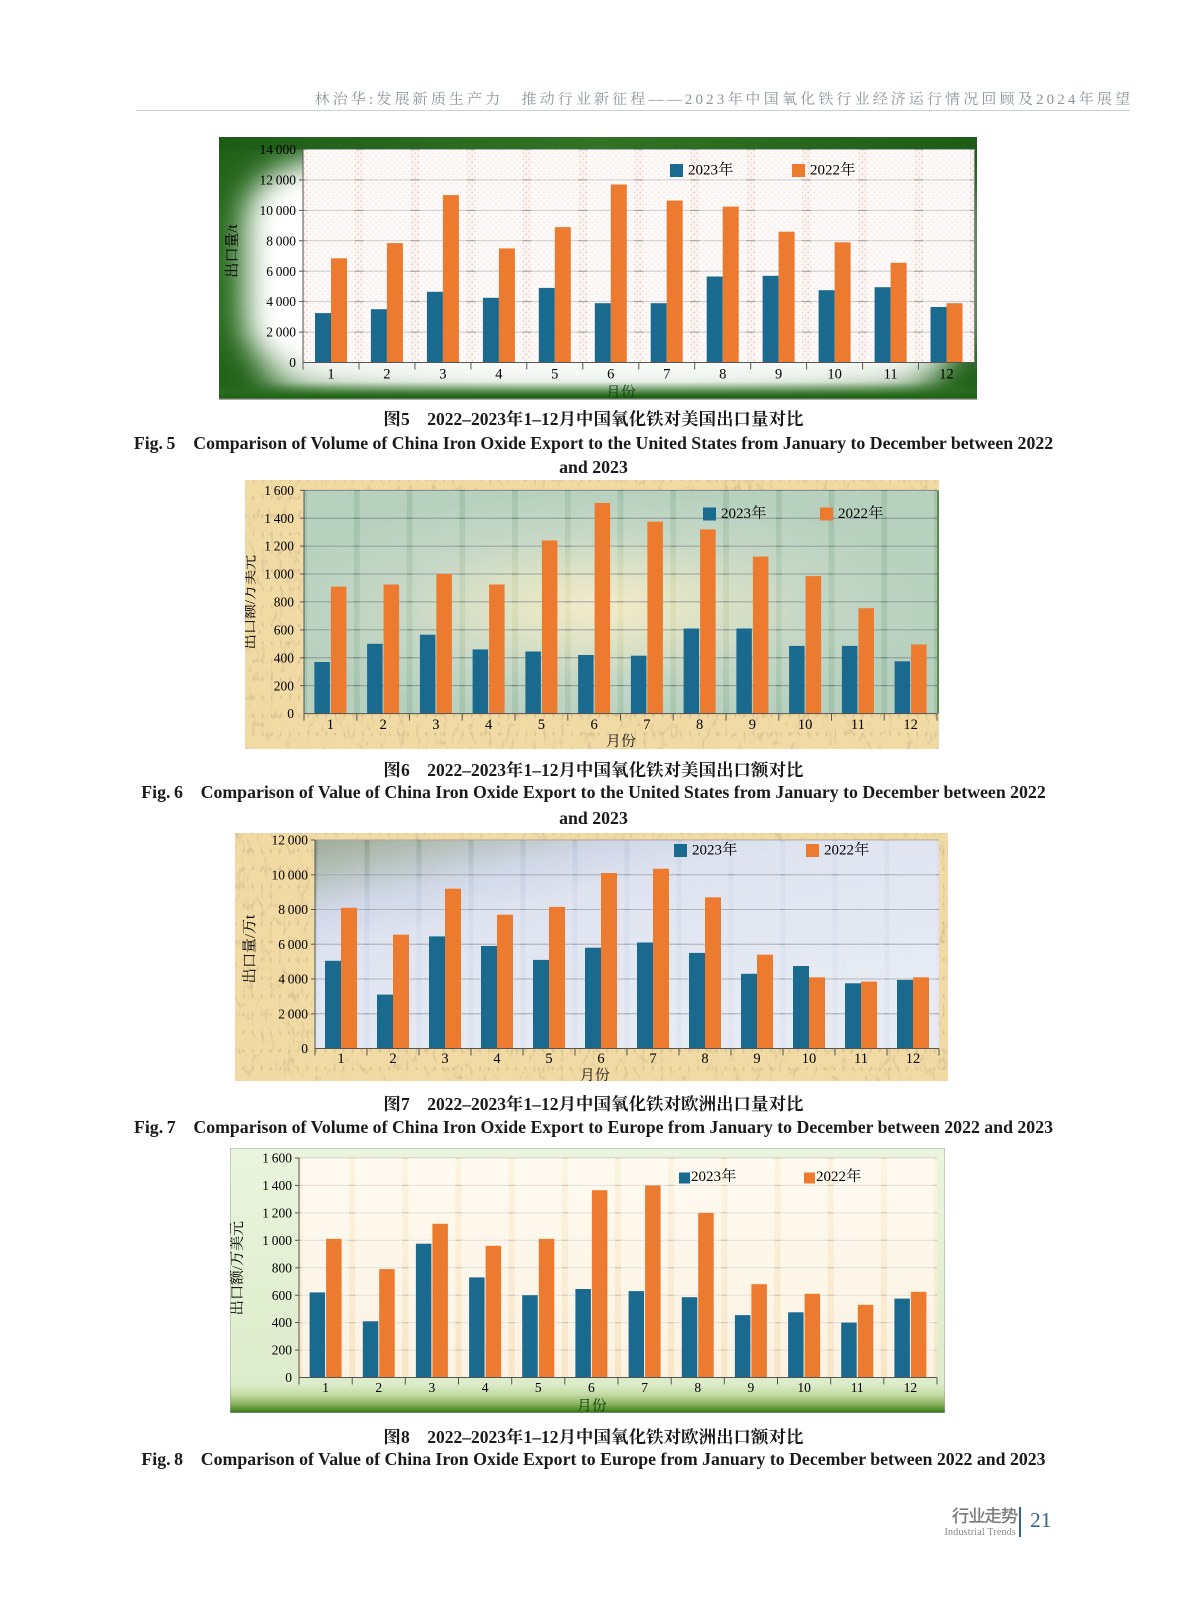  I want to click on svg-text: 出口量/t, so click(232, 251).